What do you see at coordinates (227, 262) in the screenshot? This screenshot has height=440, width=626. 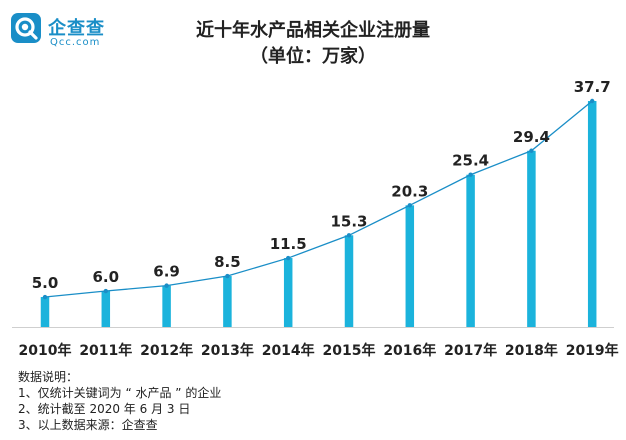 I see `data-label: 8.5` at bounding box center [227, 262].